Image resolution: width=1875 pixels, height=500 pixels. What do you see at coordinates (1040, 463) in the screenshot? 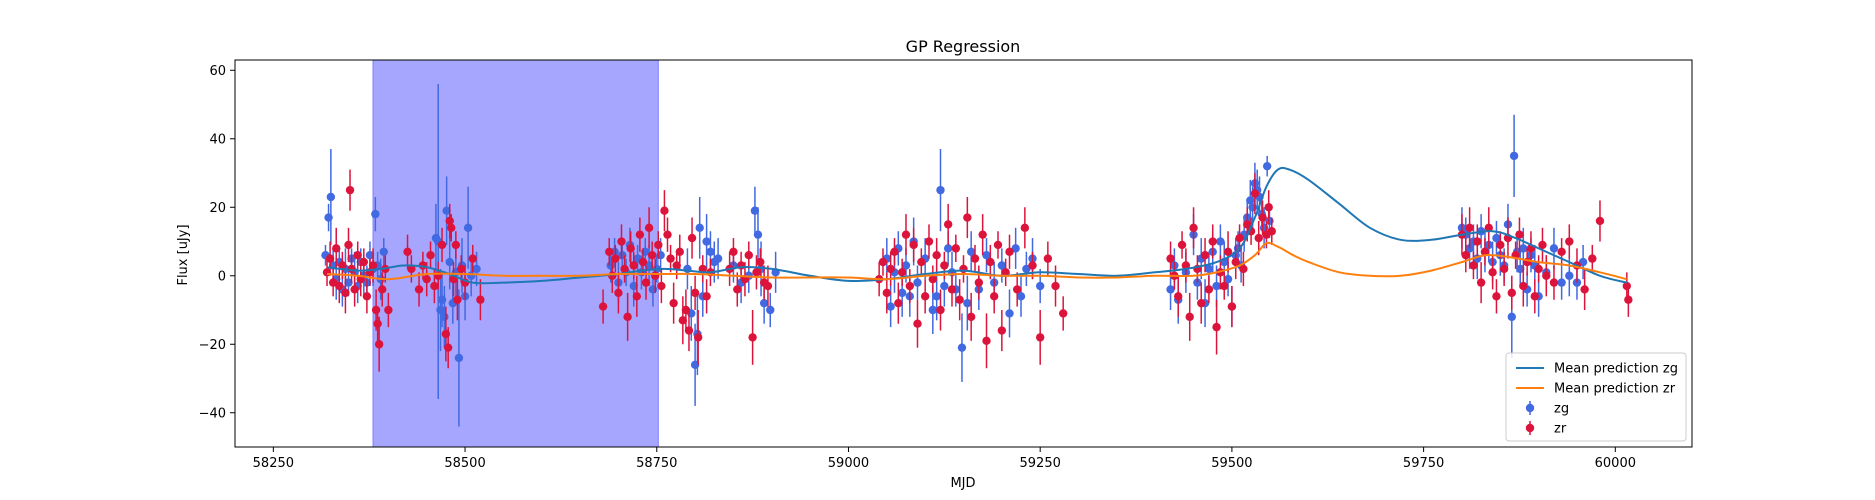
I see `x-tick-label: 59250` at bounding box center [1040, 463].